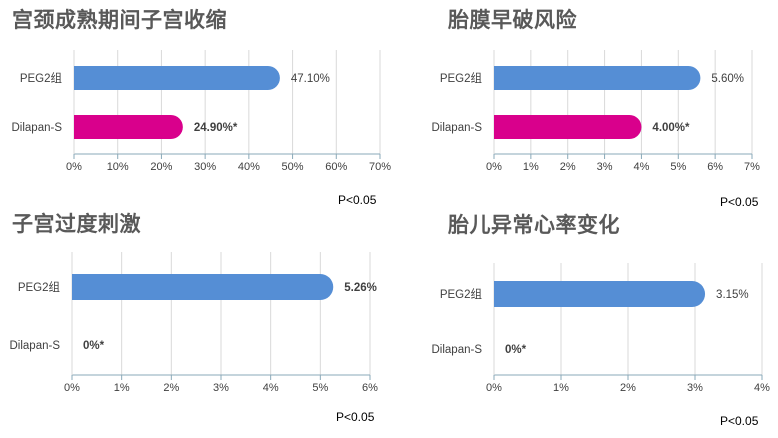 This screenshot has width=778, height=438. I want to click on p-value-uterine-hyperstimulation: P<0.05, so click(355, 417).